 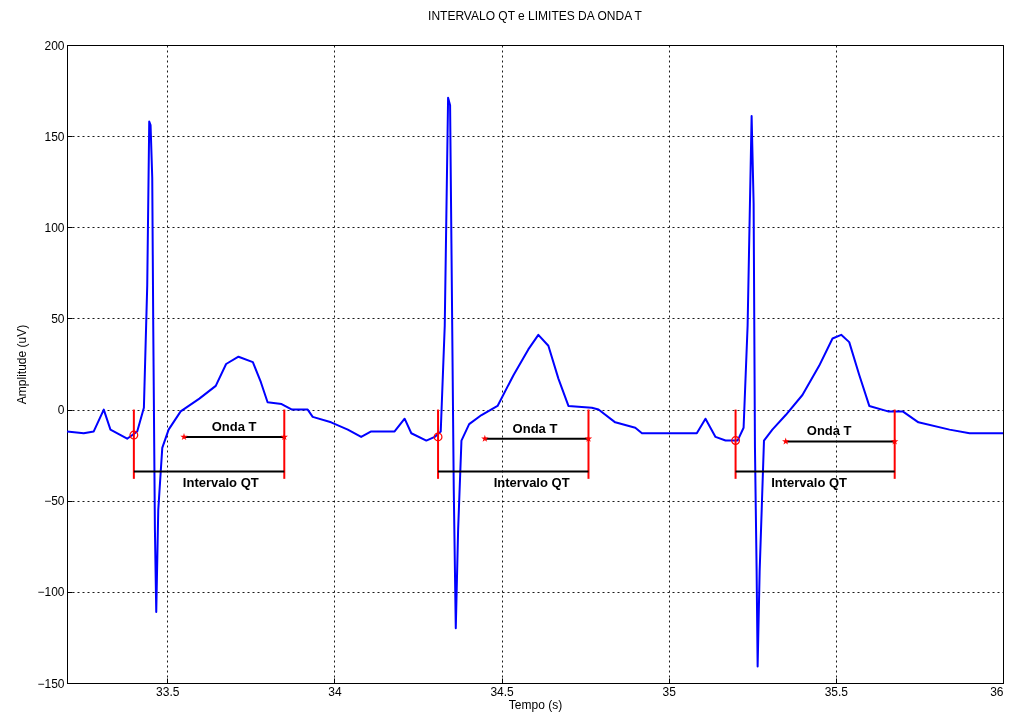 What do you see at coordinates (535, 704) in the screenshot?
I see `x-axis-title: Tempo (s)` at bounding box center [535, 704].